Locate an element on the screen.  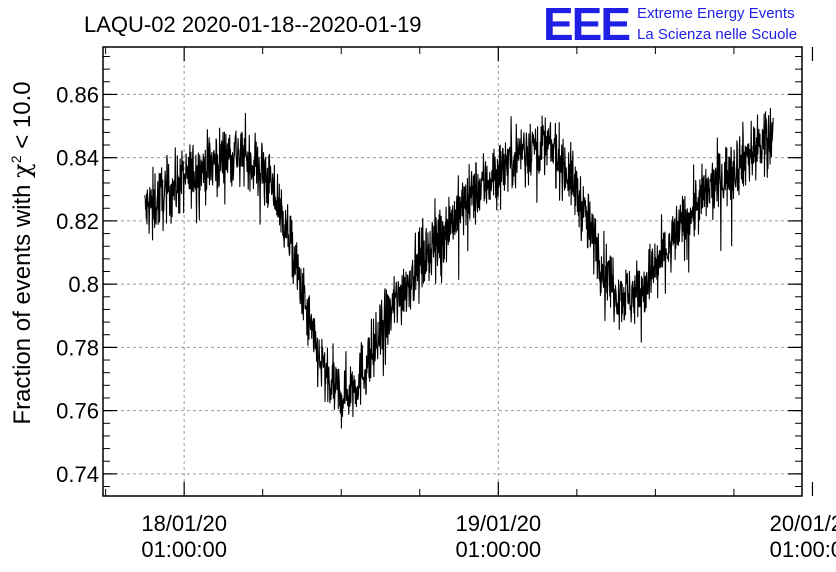
x-tick-label-date: 19/01/20 is located at coordinates (498, 523).